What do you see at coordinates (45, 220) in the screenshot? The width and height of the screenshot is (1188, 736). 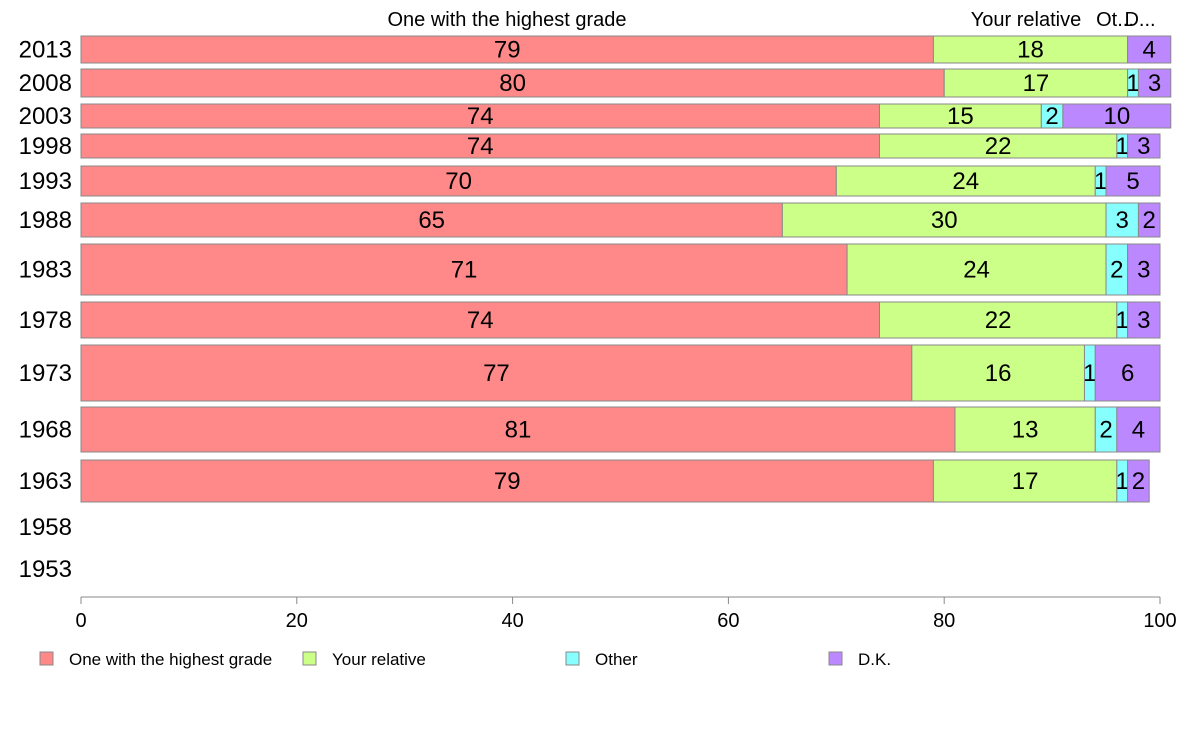 I see `y-tick-label: 1988` at bounding box center [45, 220].